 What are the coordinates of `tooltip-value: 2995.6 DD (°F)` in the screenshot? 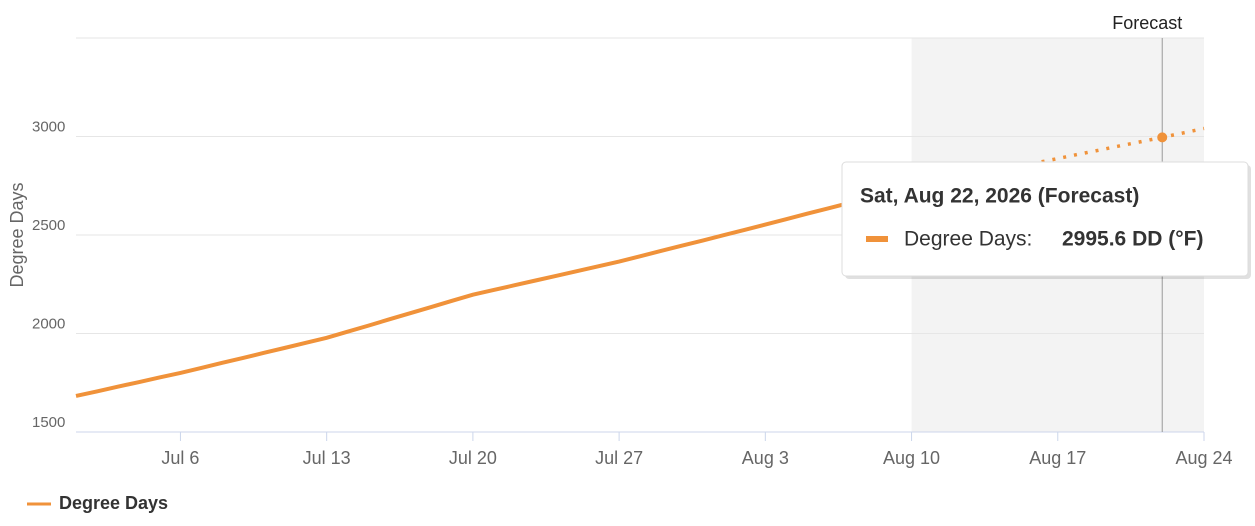 It's located at (1132, 239).